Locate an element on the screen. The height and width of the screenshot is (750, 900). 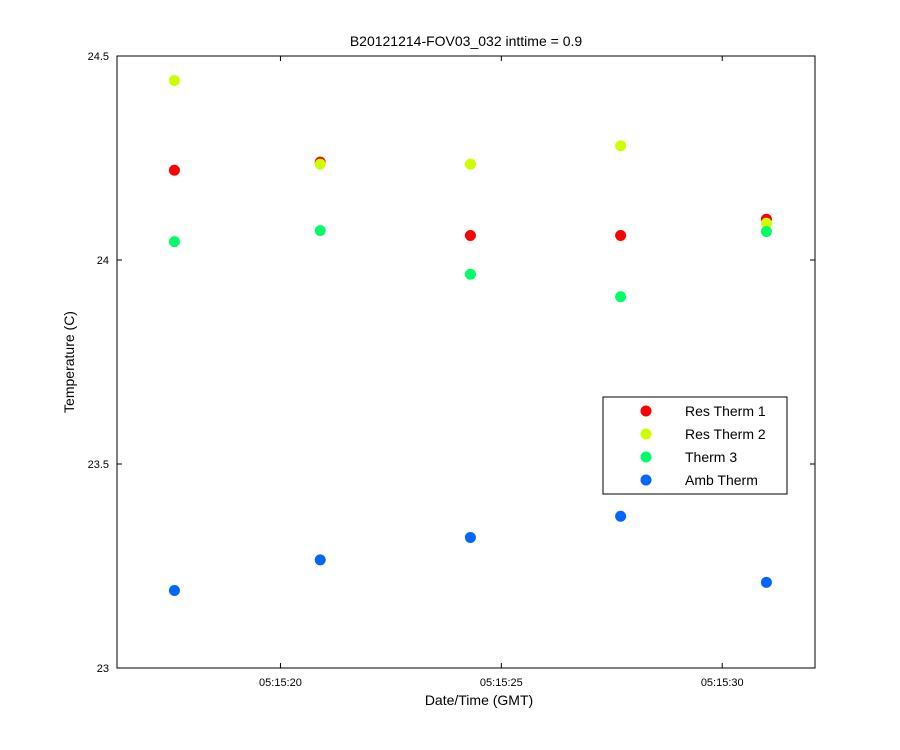
y-axis-label: Temperature (C) is located at coordinates (69, 362).